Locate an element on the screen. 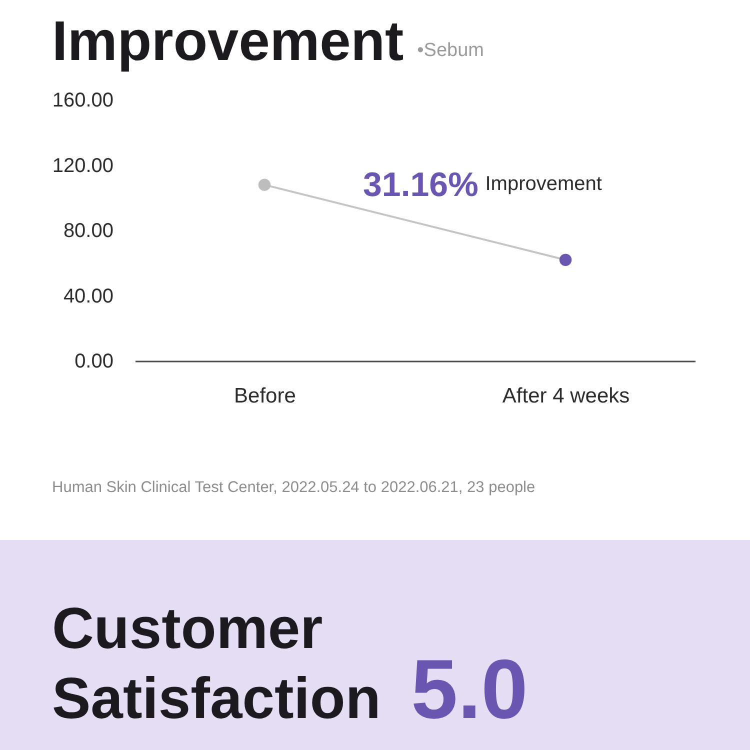 This screenshot has height=750, width=750. text: Human Skin Clinical Test Center, 2022.05.24 to 2022.06.21, 23 people is located at coordinates (294, 487).